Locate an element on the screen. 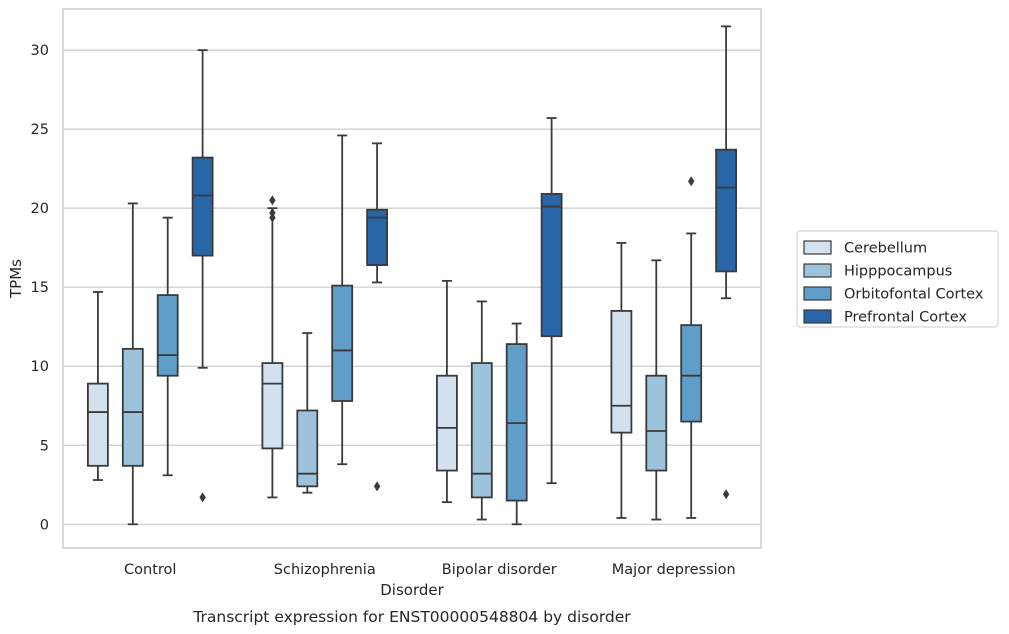  x-axis-title: Disorder is located at coordinates (412, 590).